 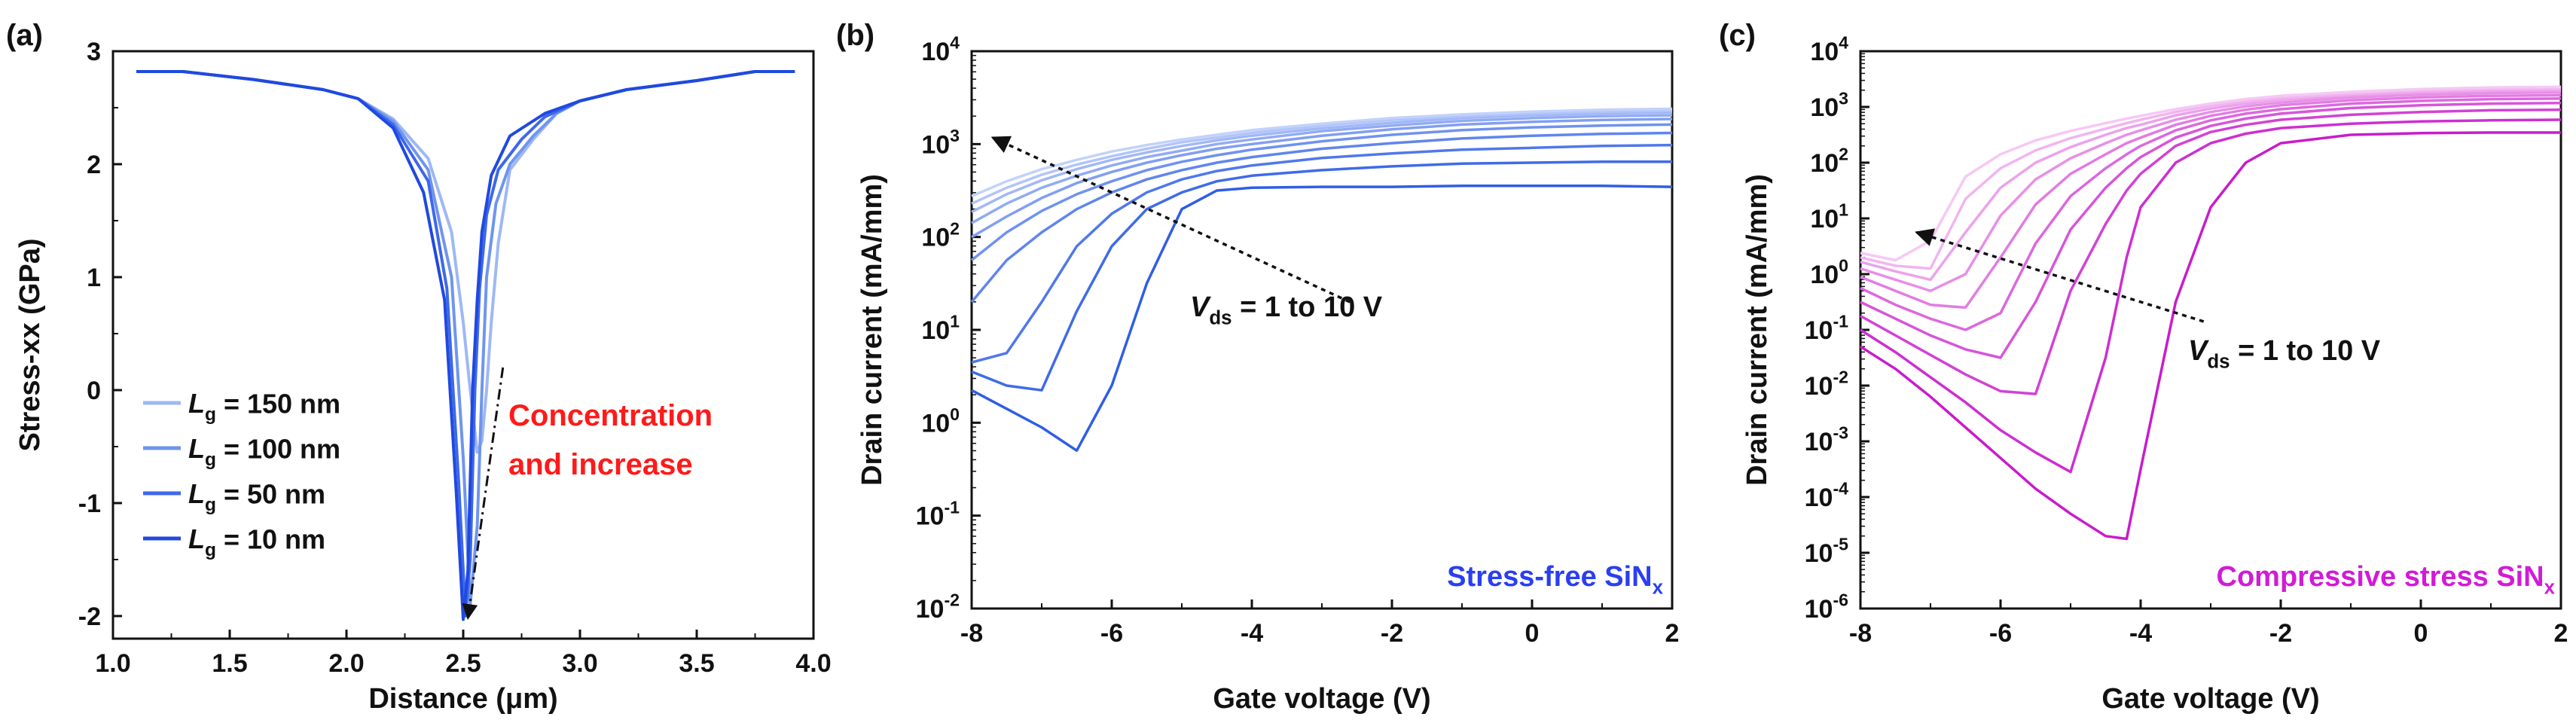 I want to click on x-tick-label: 3.5, so click(x=696, y=663).